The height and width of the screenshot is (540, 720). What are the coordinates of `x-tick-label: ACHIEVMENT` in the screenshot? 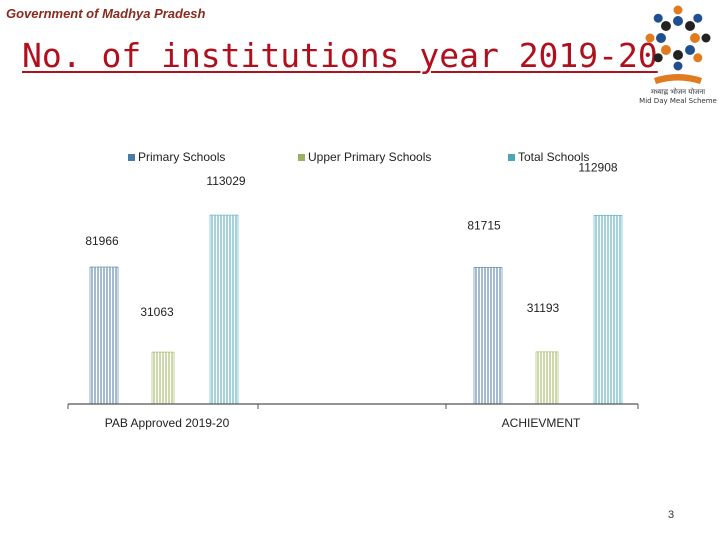 It's located at (541, 423).